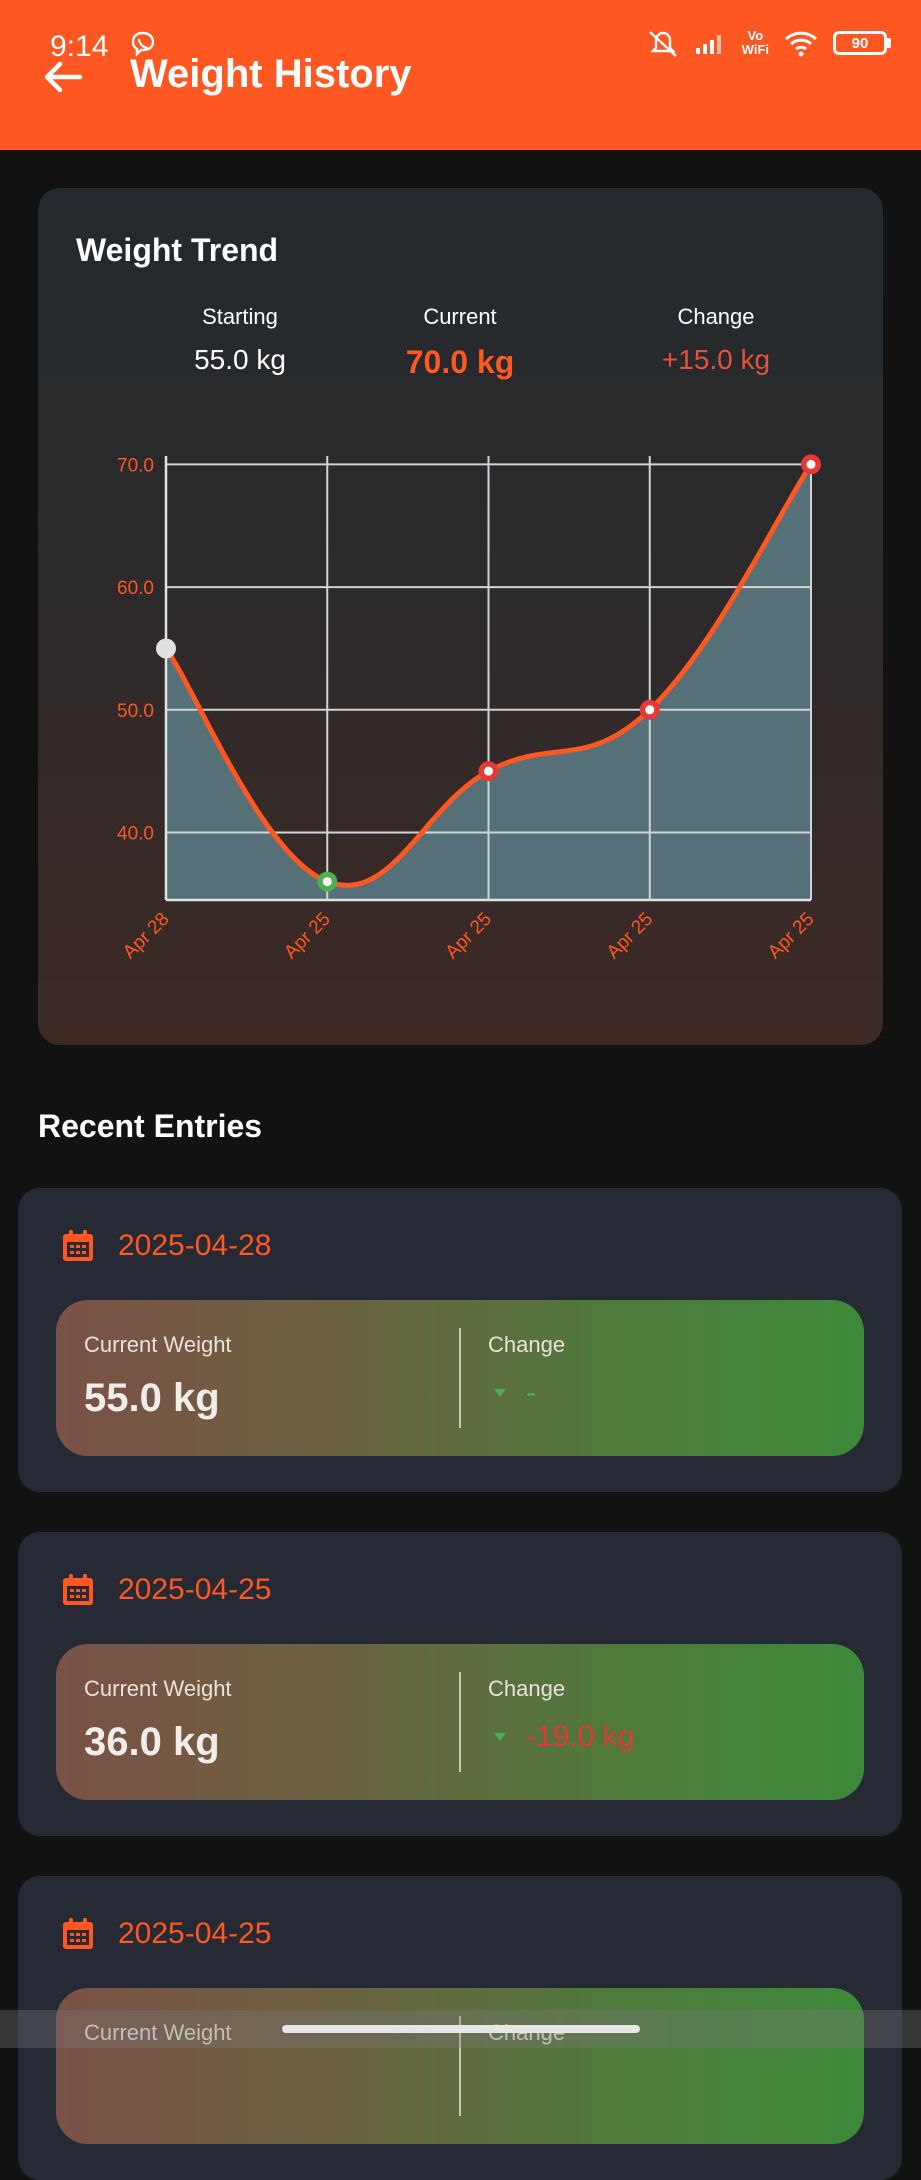 Image resolution: width=921 pixels, height=2180 pixels. I want to click on page-title: Weight History, so click(271, 74).